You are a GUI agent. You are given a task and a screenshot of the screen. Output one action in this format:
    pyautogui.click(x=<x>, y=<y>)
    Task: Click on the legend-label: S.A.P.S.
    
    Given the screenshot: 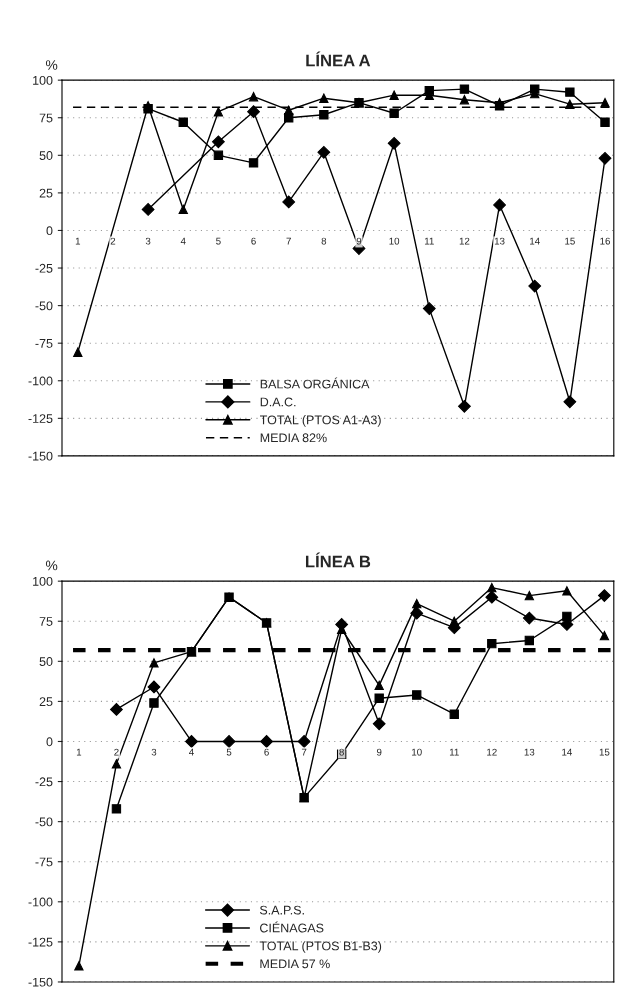 What is the action you would take?
    pyautogui.click(x=281, y=910)
    